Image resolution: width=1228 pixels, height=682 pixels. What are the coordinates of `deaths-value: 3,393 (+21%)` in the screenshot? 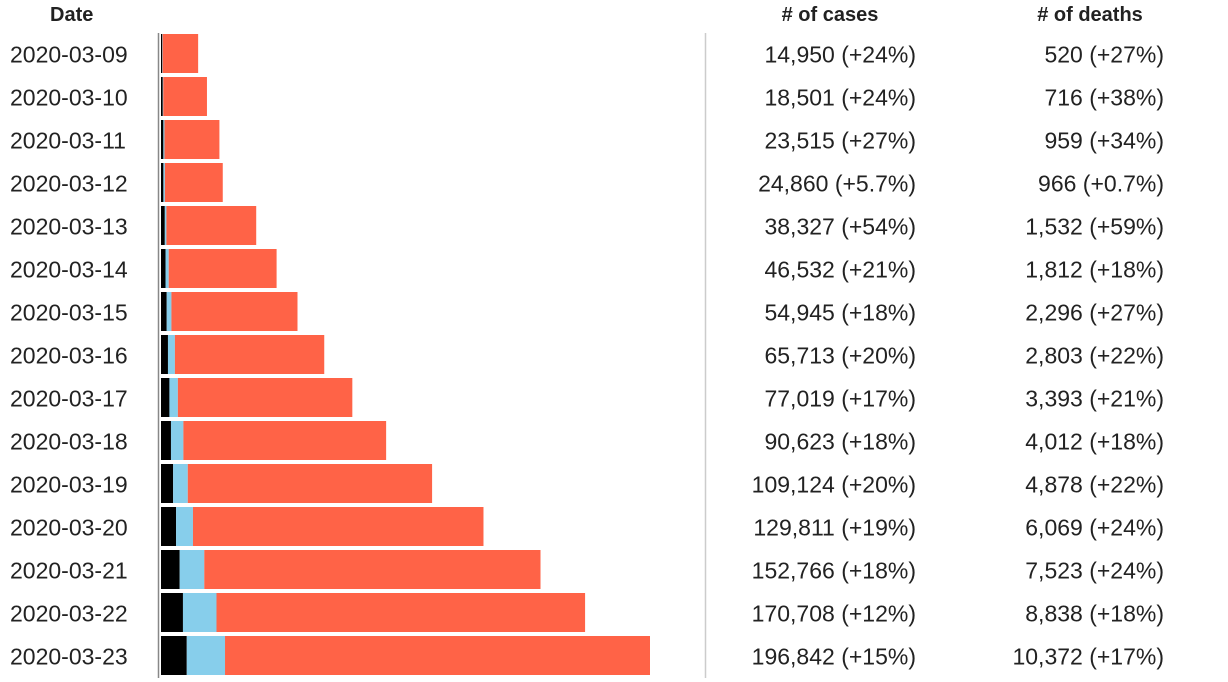 It's located at (1094, 399).